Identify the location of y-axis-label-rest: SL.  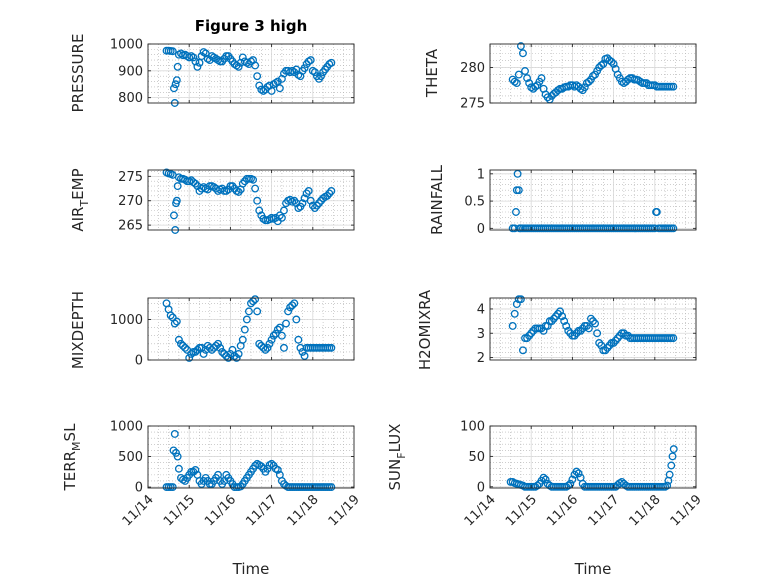
(70, 432).